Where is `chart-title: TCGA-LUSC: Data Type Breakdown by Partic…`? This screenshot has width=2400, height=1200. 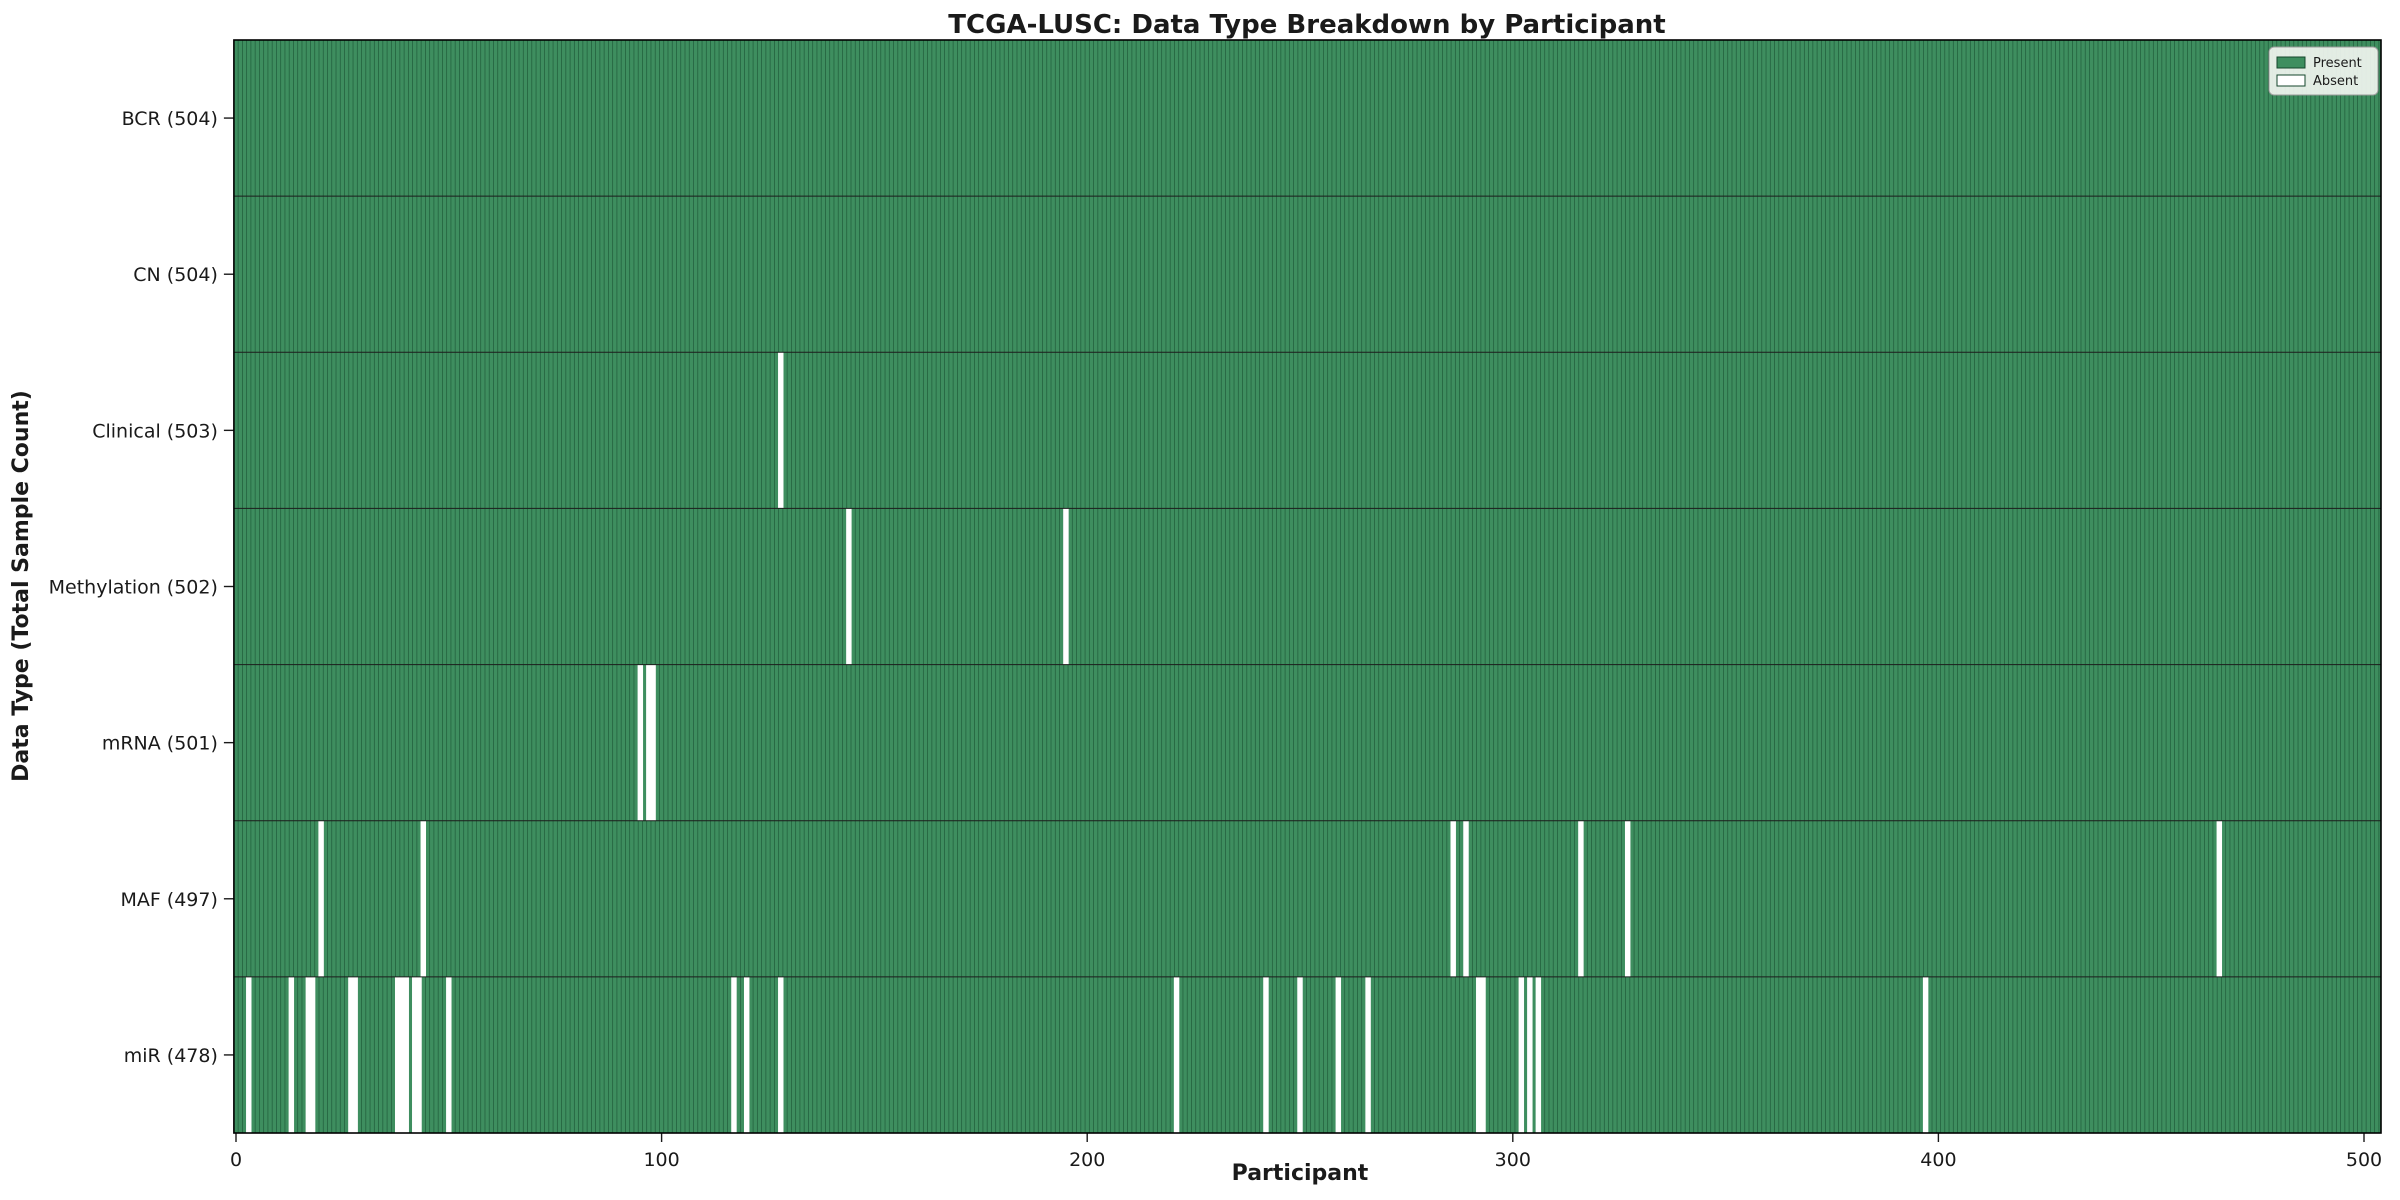
chart-title: TCGA-LUSC: Data Type Breakdown by Partic… is located at coordinates (1306, 25).